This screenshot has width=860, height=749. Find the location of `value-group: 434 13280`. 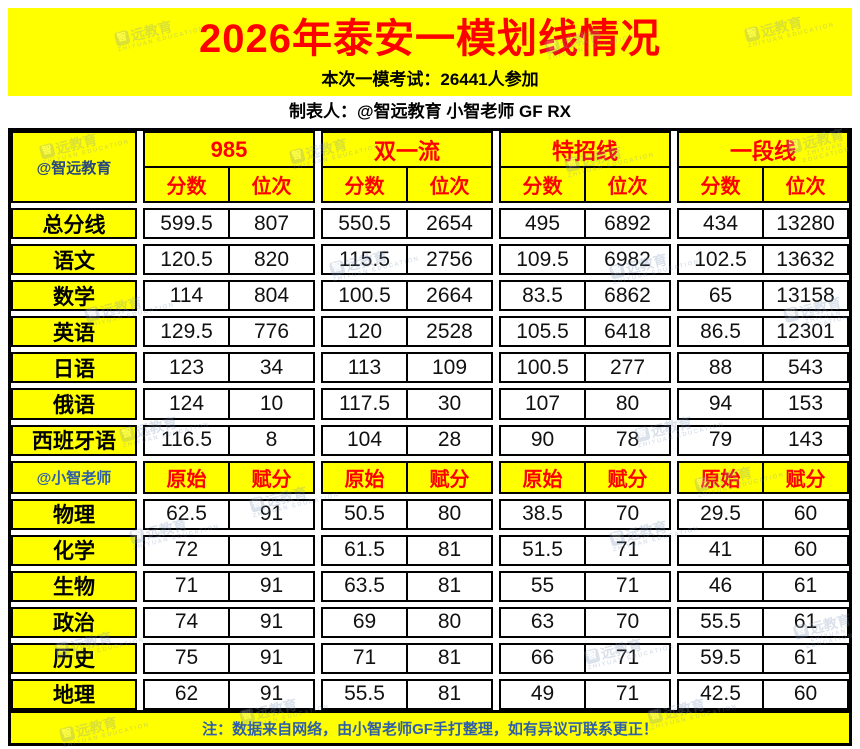

value-group: 434 13280 is located at coordinates (763, 224).